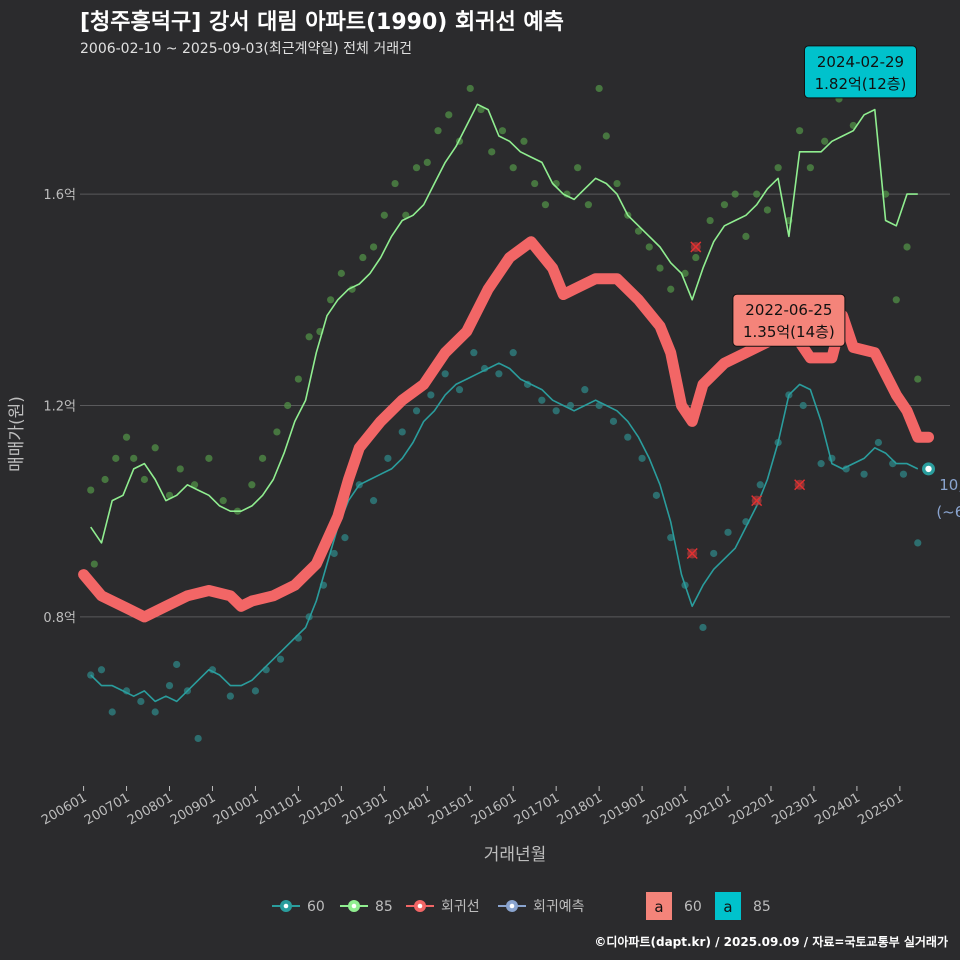 Image resolution: width=960 pixels, height=960 pixels. What do you see at coordinates (107, 809) in the screenshot?
I see `x-tick-label: 200701` at bounding box center [107, 809].